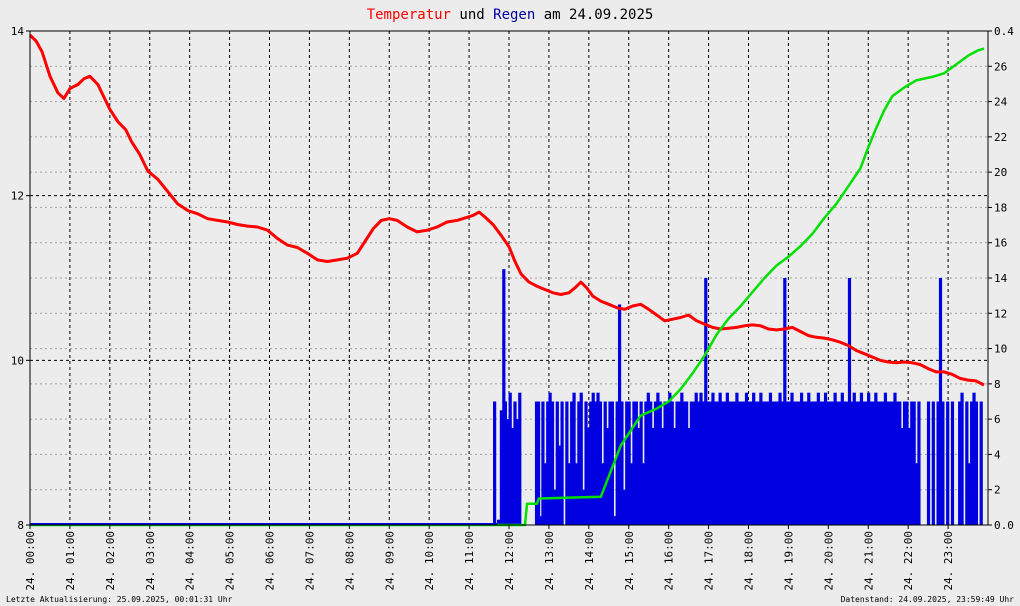 This screenshot has width=1020, height=606. I want to click on x-axis-tick-label: 24. 04:00, so click(190, 561).